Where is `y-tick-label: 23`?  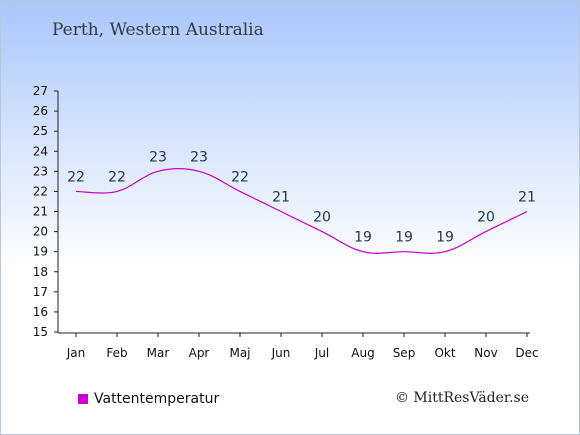 y-tick-label: 23 is located at coordinates (40, 171).